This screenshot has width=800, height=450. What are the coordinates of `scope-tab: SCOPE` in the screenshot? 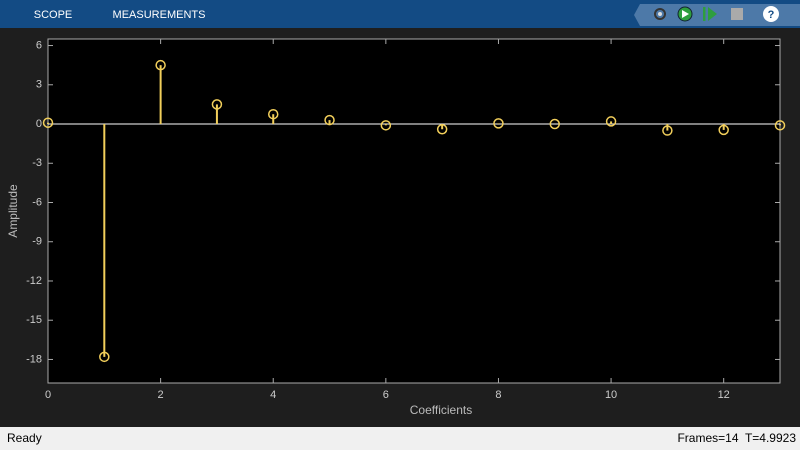 It's located at (53, 15).